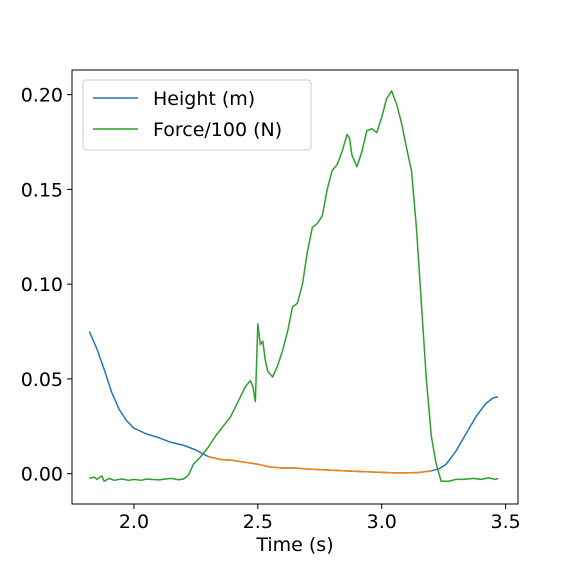  Describe the element at coordinates (294, 545) in the screenshot. I see `x-axis-label: Time (s)` at that location.